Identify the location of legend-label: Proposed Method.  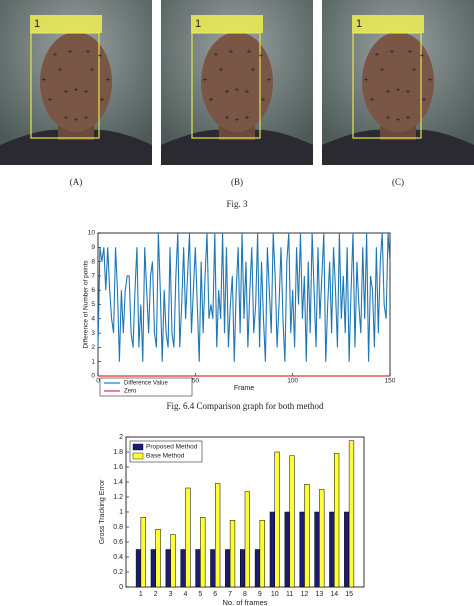
(172, 447).